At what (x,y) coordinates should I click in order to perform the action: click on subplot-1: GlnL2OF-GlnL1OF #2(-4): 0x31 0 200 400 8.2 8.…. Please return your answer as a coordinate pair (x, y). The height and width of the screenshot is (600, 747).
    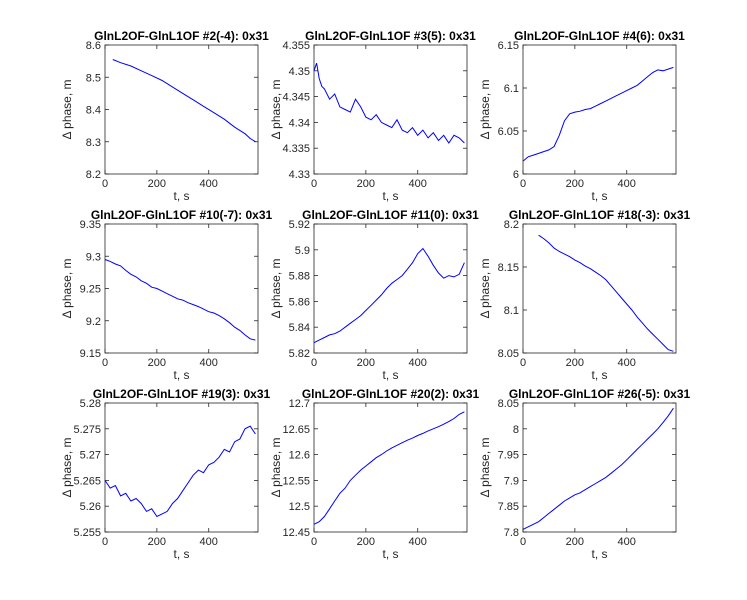
    Looking at the image, I should click on (164, 116).